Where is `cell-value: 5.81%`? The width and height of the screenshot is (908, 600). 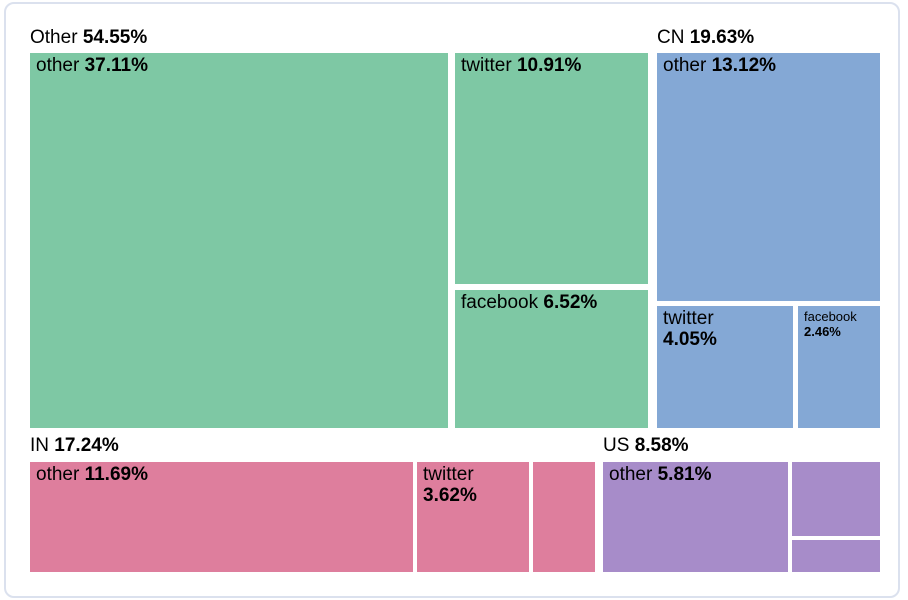
cell-value: 5.81% is located at coordinates (684, 474).